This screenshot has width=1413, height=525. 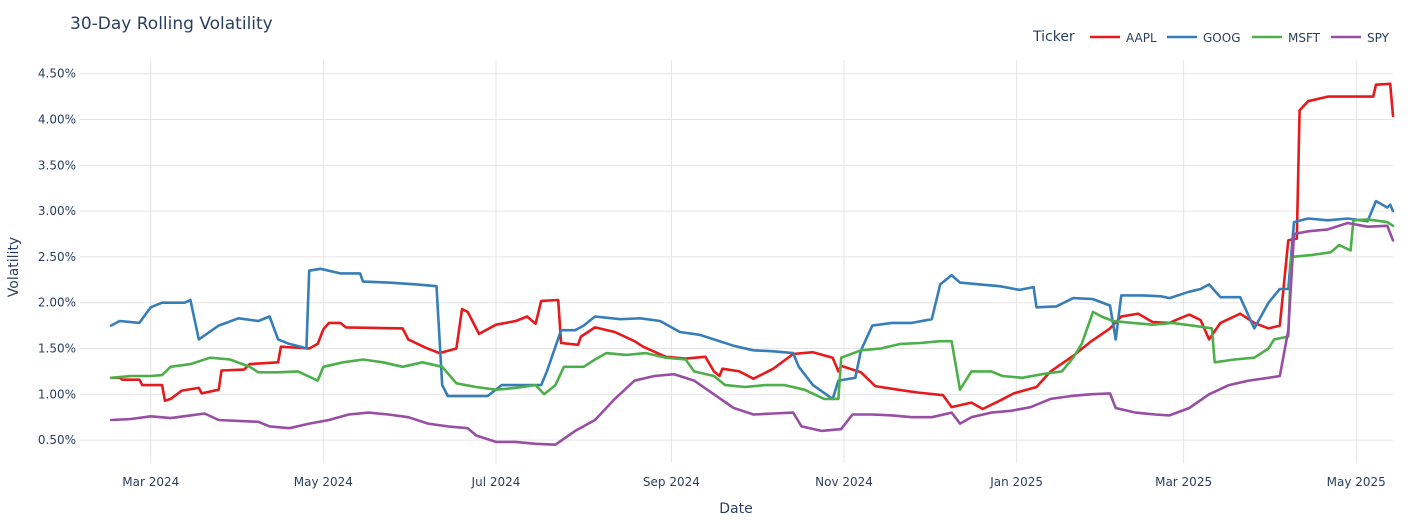 I want to click on x-tick-label: Nov 2024, so click(x=844, y=482).